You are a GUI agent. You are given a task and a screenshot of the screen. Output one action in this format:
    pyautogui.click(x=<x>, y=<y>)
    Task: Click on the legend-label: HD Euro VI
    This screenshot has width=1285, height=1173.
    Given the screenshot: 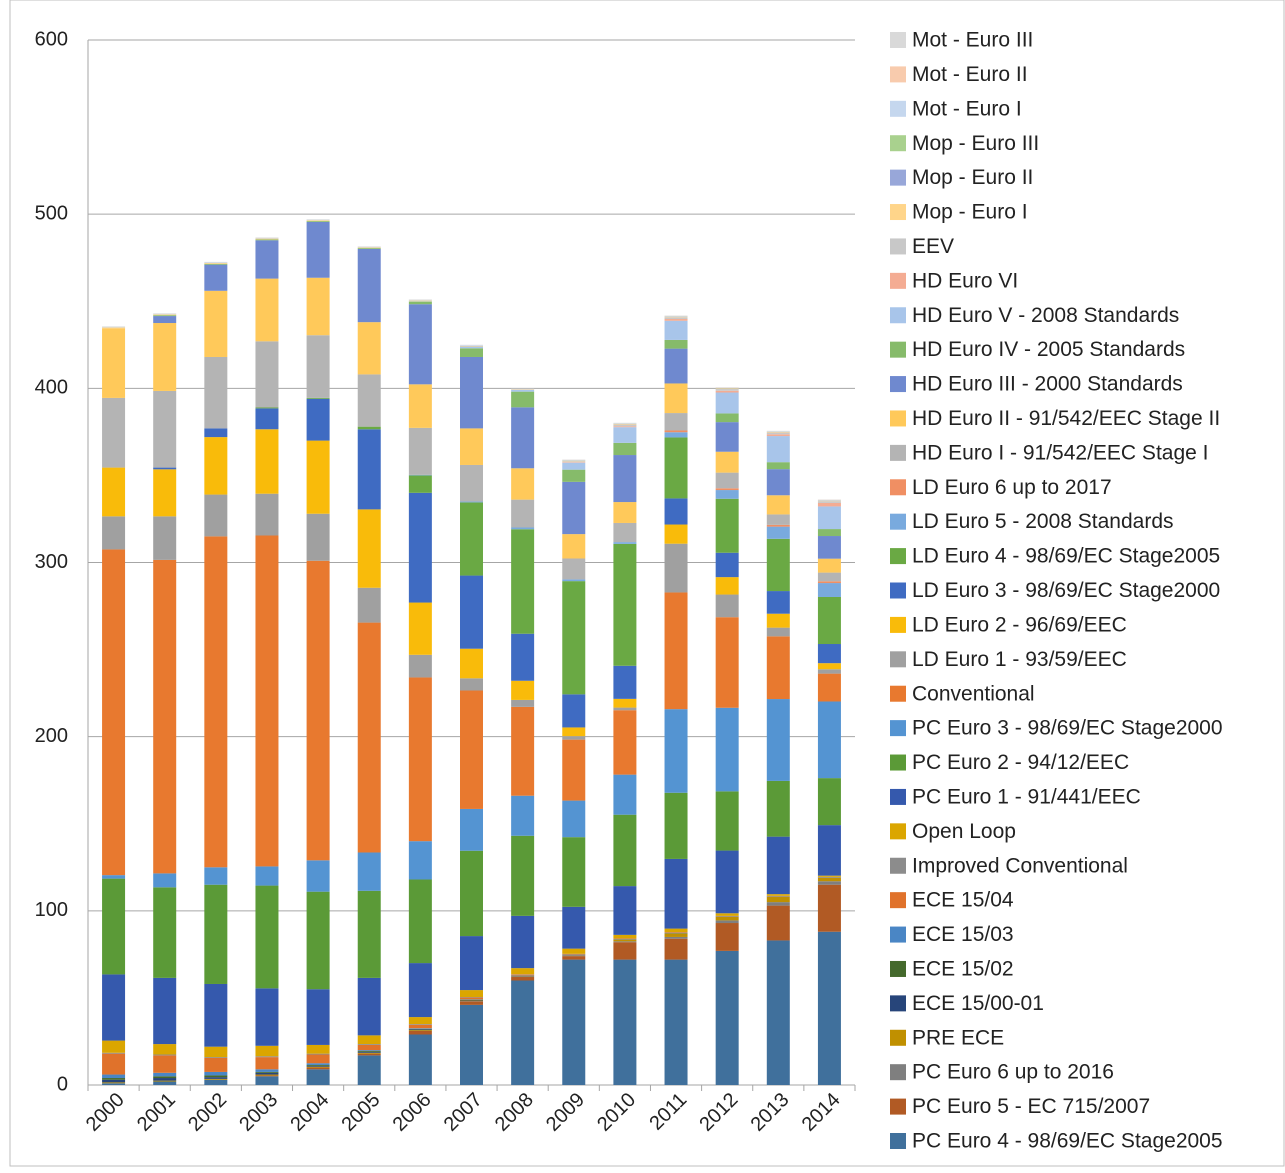 What is the action you would take?
    pyautogui.click(x=965, y=280)
    